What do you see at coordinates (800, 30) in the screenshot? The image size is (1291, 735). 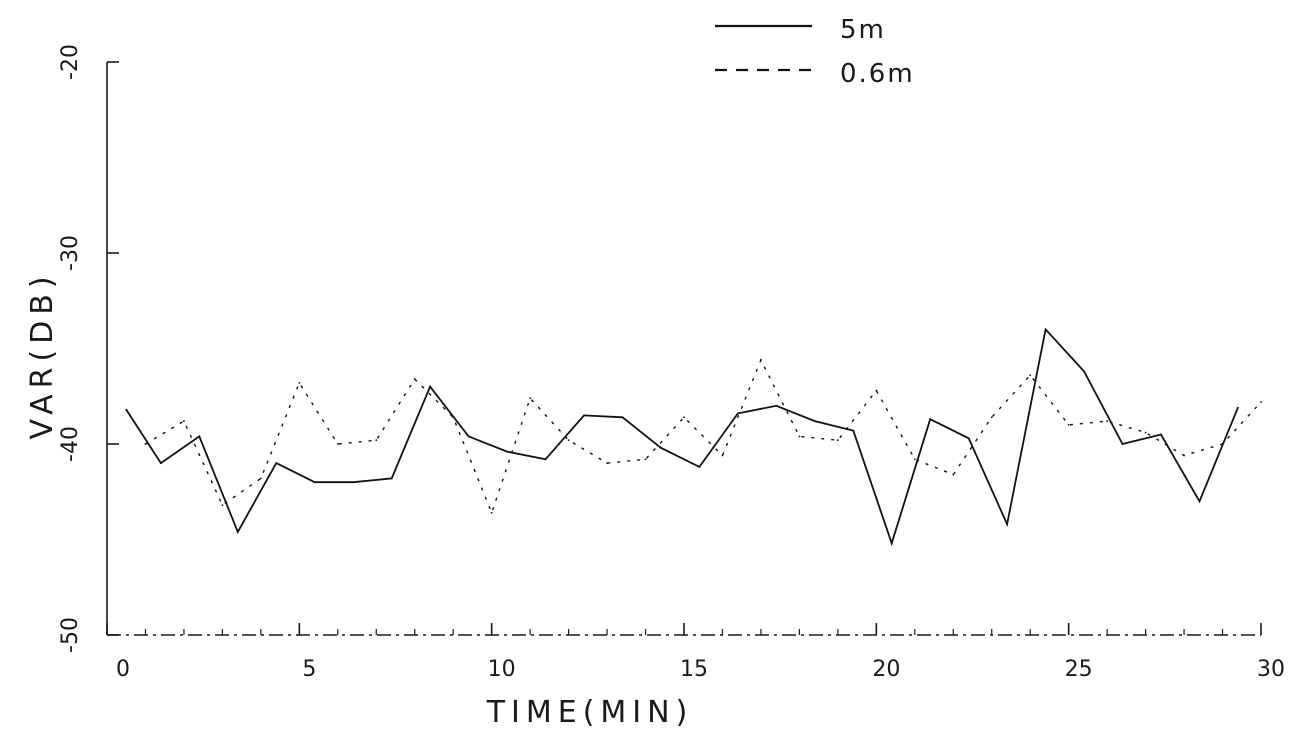 I see `legend-entry-5m: 5m` at bounding box center [800, 30].